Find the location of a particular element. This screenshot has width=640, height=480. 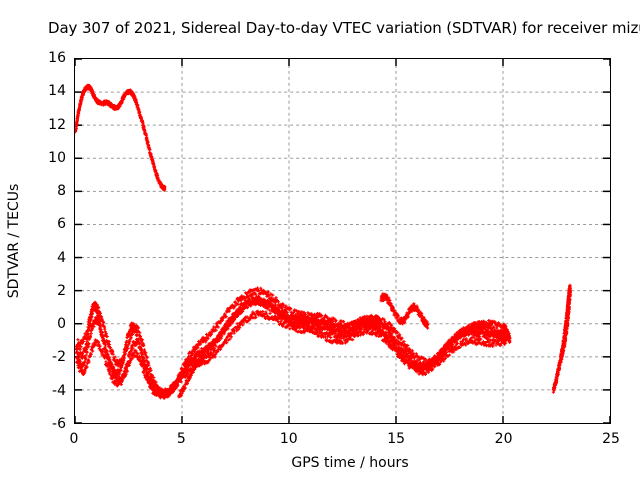

x-tick-label: 0 is located at coordinates (74, 439).